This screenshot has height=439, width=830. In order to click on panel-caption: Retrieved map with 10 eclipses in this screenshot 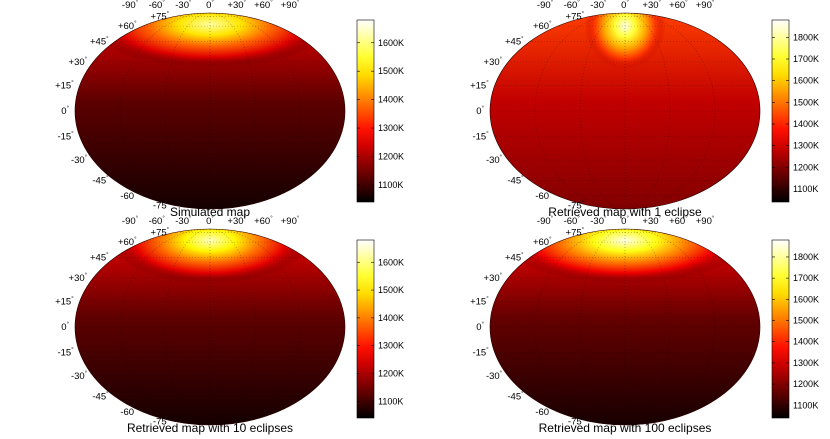, I will do `click(210, 428)`.